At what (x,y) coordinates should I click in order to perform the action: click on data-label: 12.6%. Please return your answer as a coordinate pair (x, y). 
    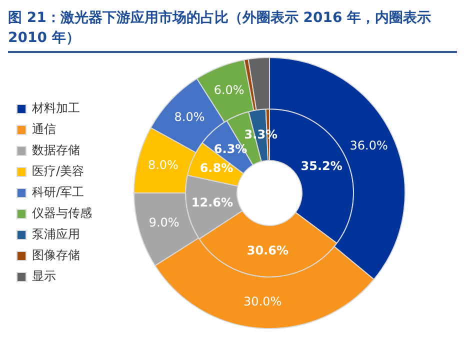
    Looking at the image, I should click on (212, 203).